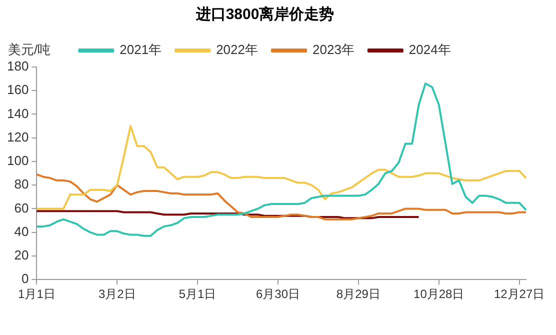 The height and width of the screenshot is (335, 556). Describe the element at coordinates (429, 50) in the screenshot. I see `legend-label: 2024年` at that location.